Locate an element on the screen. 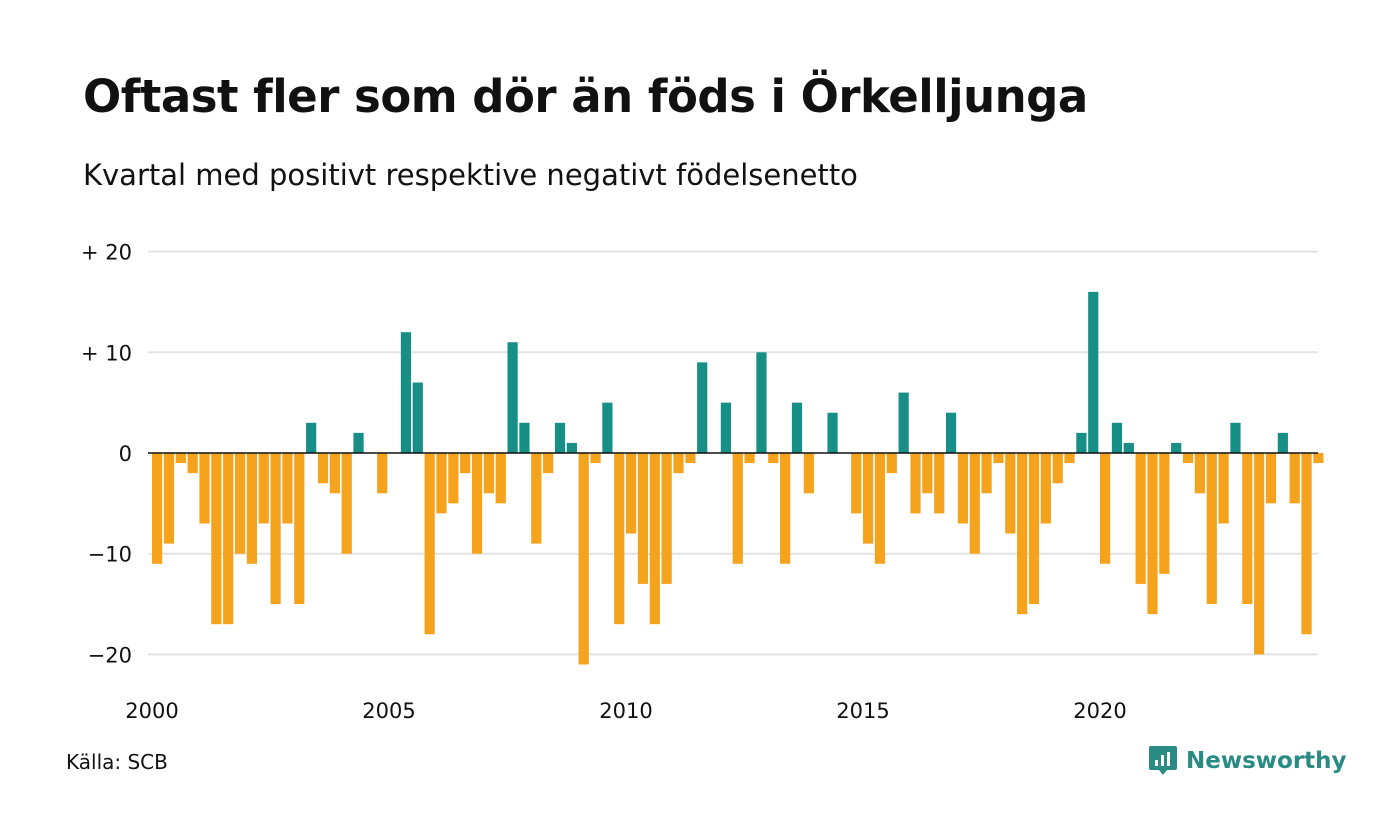 The height and width of the screenshot is (840, 1400). x-tick-label: 2000 is located at coordinates (151, 711).